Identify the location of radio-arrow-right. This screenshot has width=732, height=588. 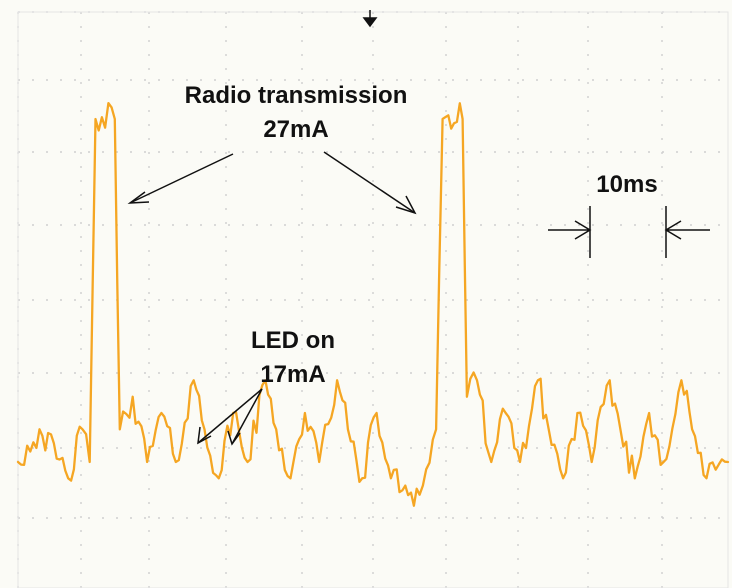
(369, 182).